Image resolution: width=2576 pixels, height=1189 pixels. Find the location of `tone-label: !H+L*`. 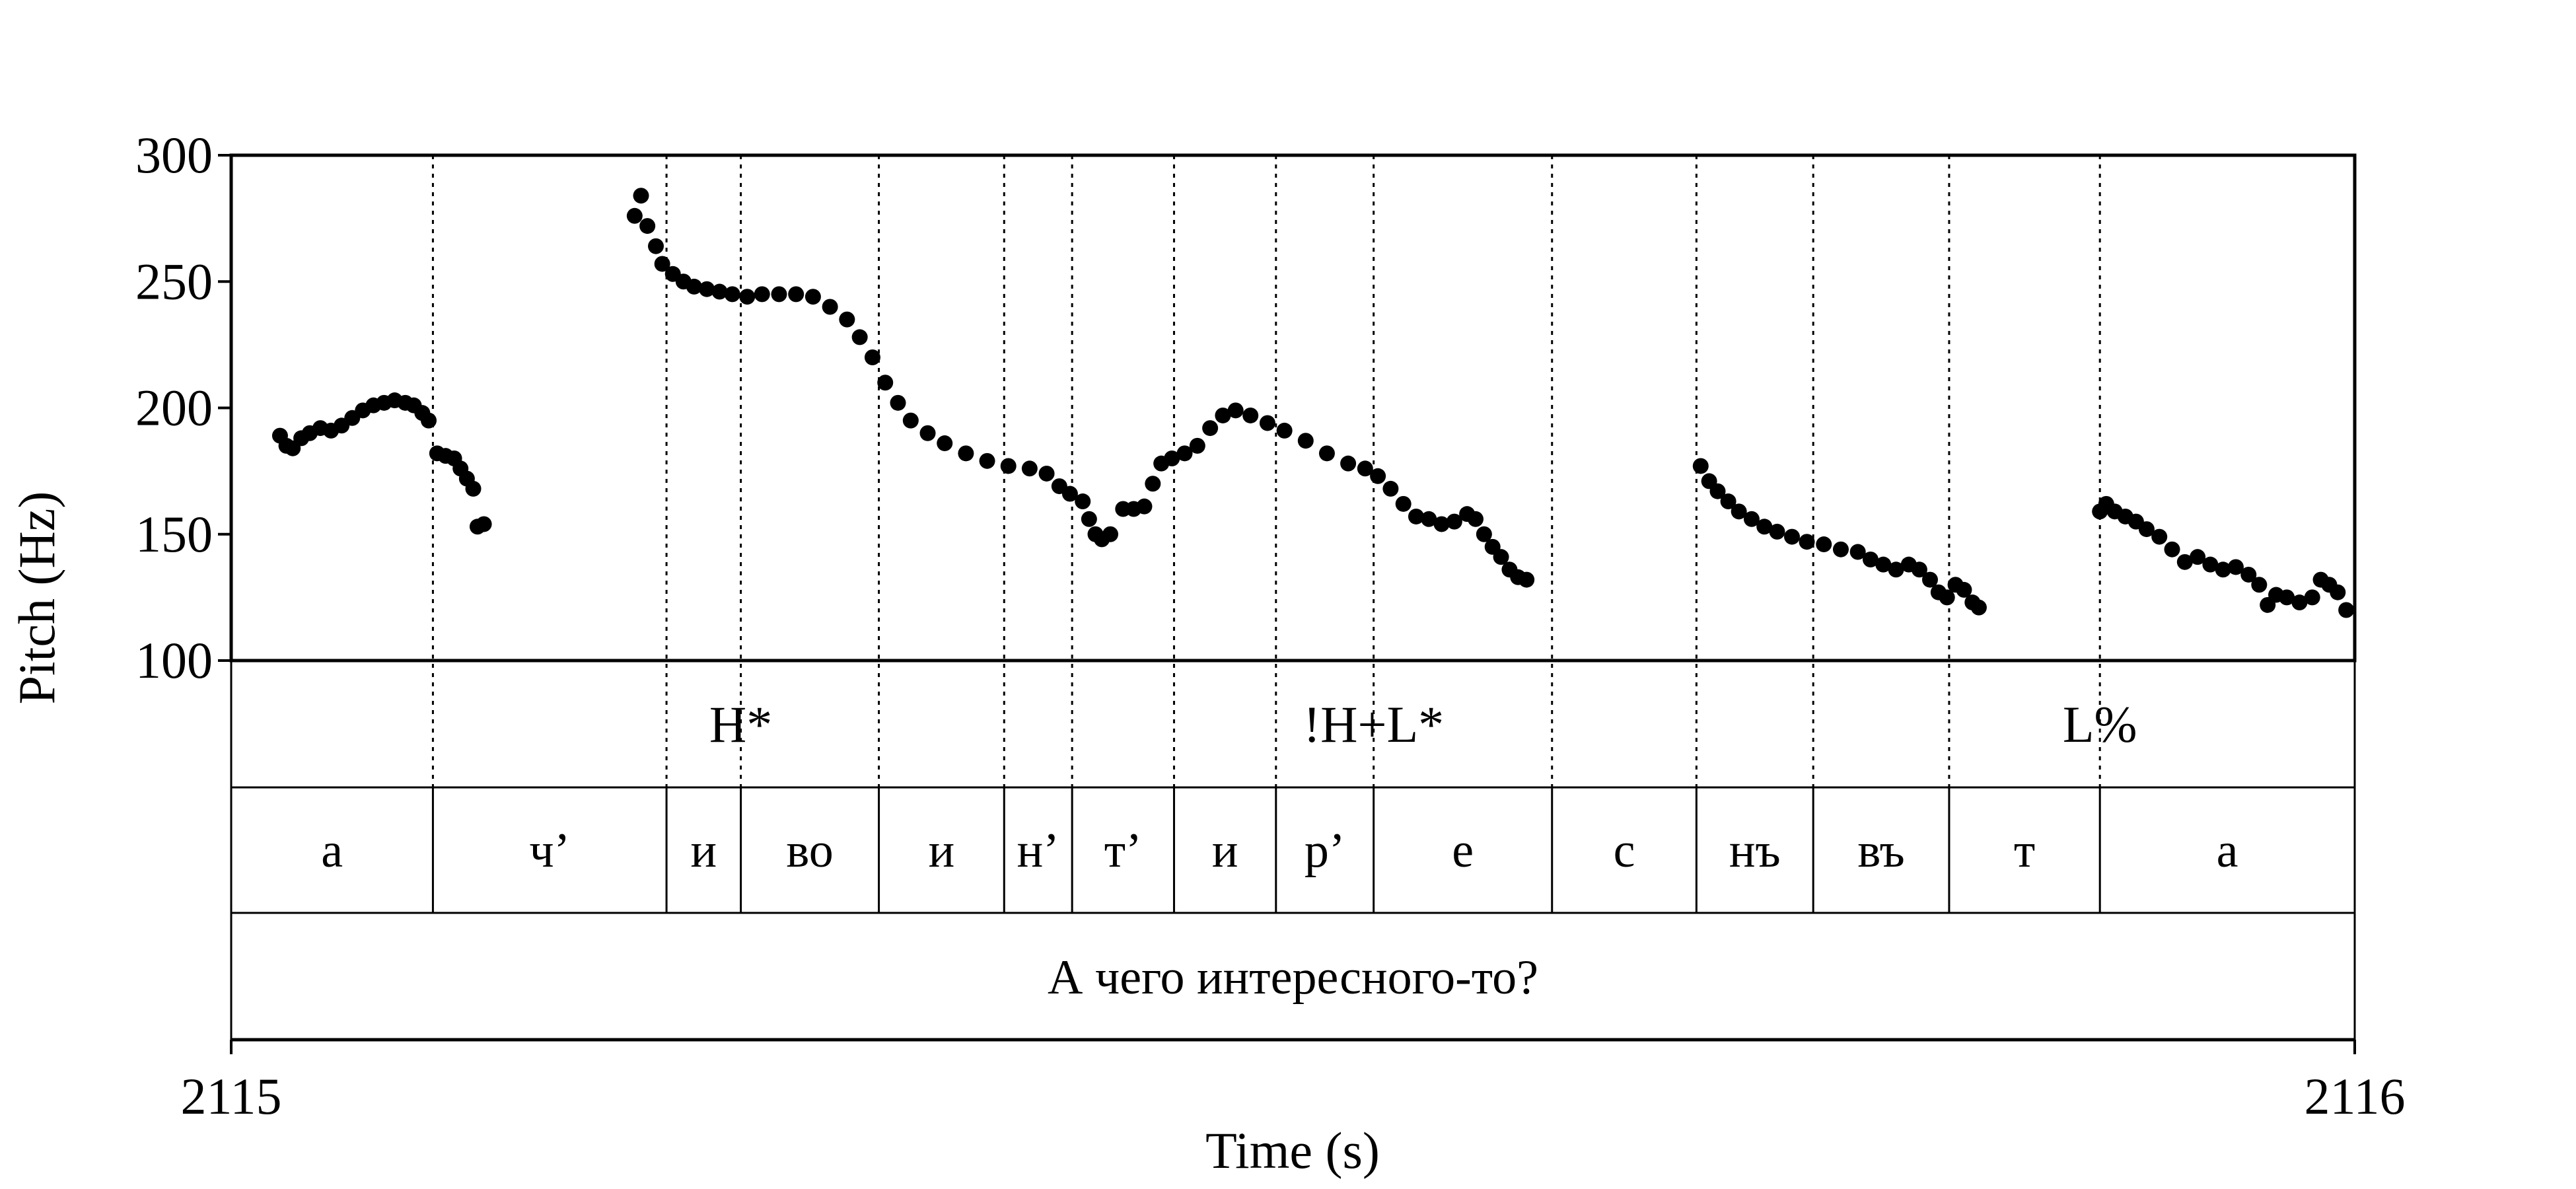

tone-label: !H+L* is located at coordinates (1374, 724).